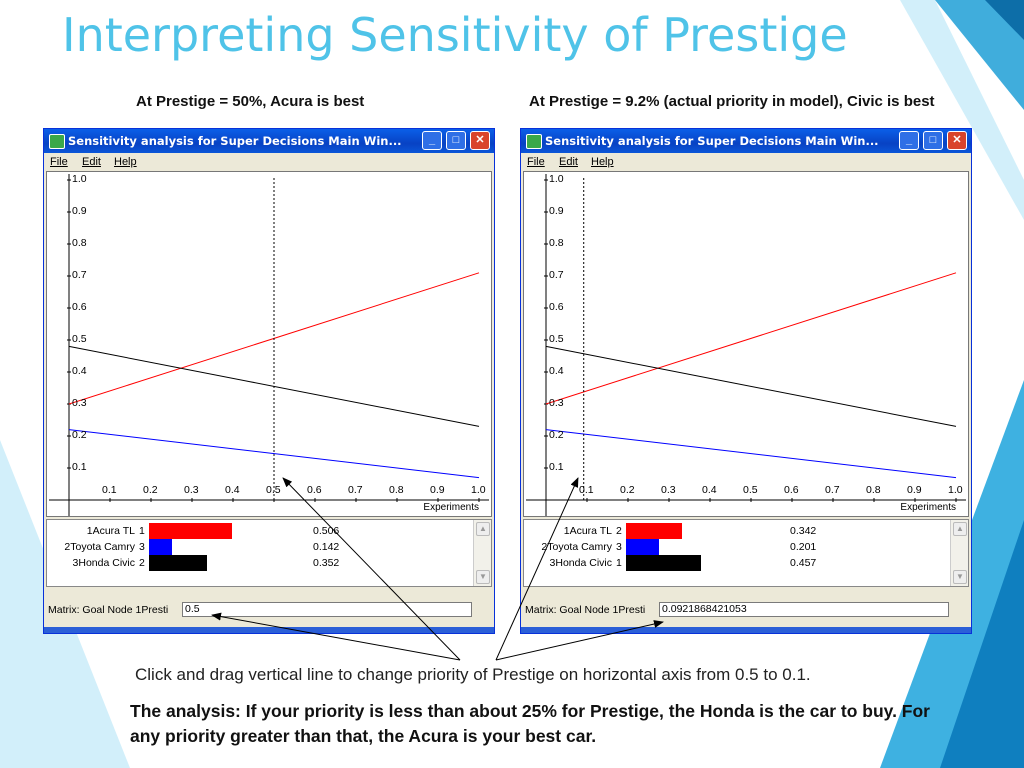  I want to click on legend-row: 2Toyota Camry 3 0.142, so click(259, 547).